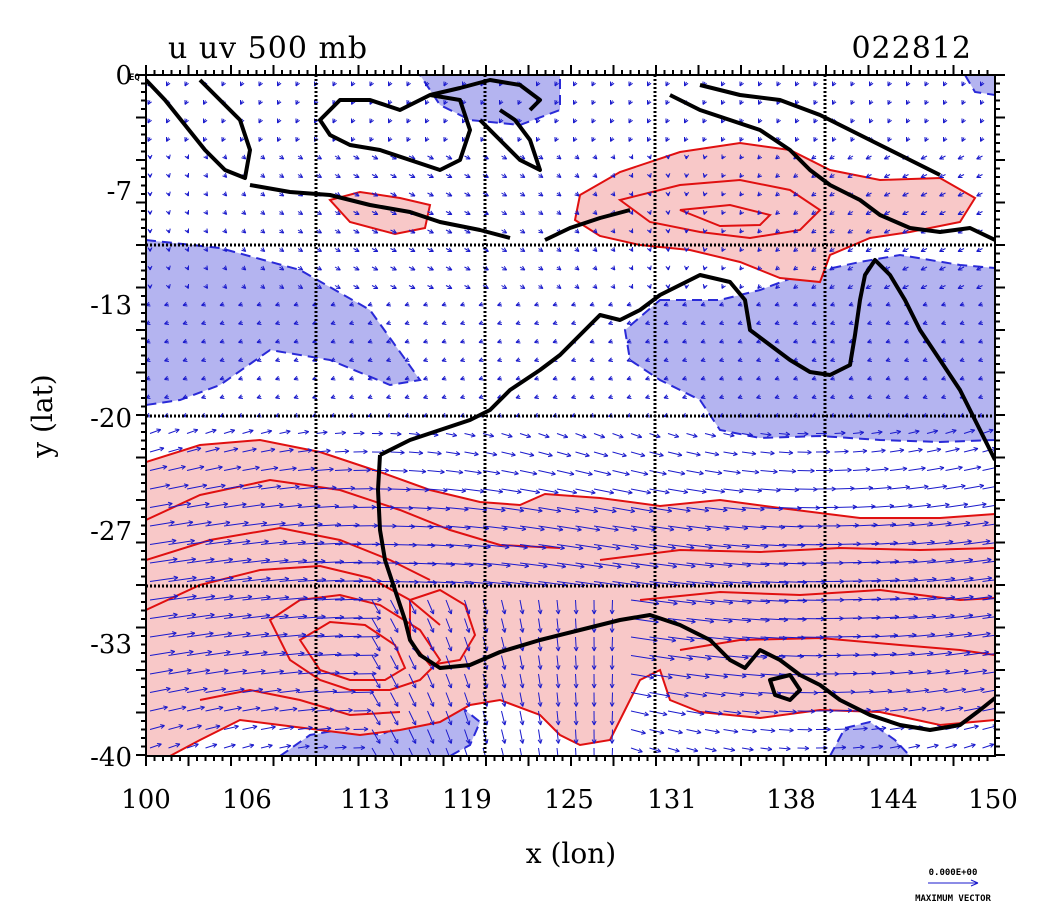 The width and height of the screenshot is (1056, 907). I want to click on y-tick-label: -40, so click(111, 758).